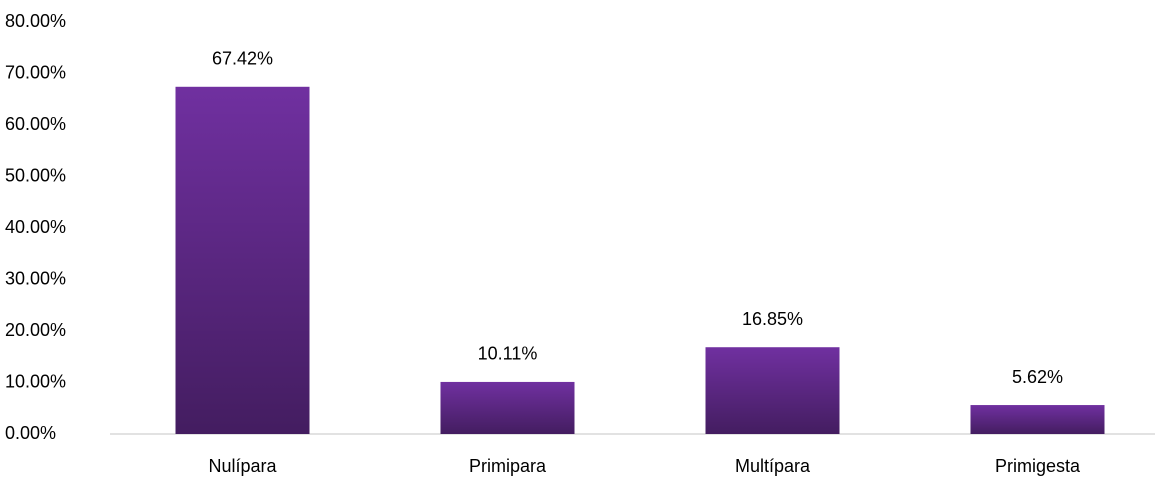 This screenshot has height=480, width=1155. Describe the element at coordinates (772, 319) in the screenshot. I see `data-label: 16.85%` at that location.